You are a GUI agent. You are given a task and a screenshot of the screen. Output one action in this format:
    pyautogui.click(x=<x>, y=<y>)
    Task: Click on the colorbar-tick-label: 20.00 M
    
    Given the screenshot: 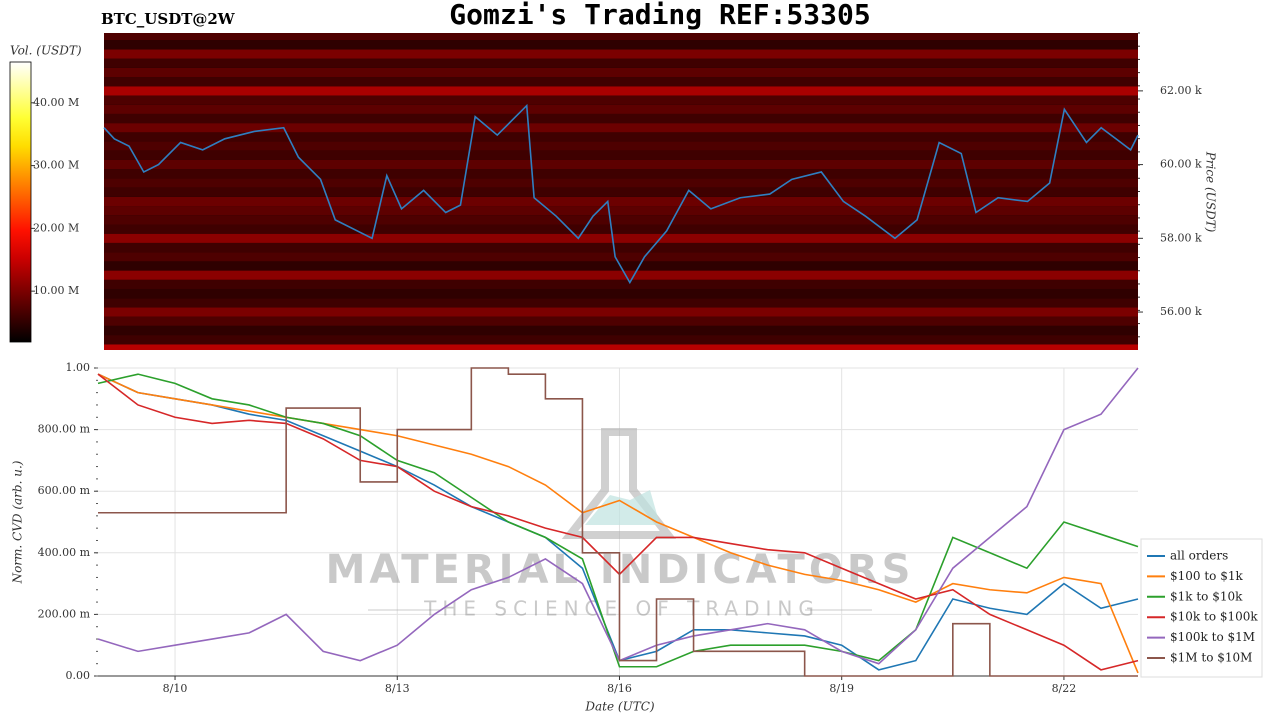 What is the action you would take?
    pyautogui.click(x=56, y=227)
    